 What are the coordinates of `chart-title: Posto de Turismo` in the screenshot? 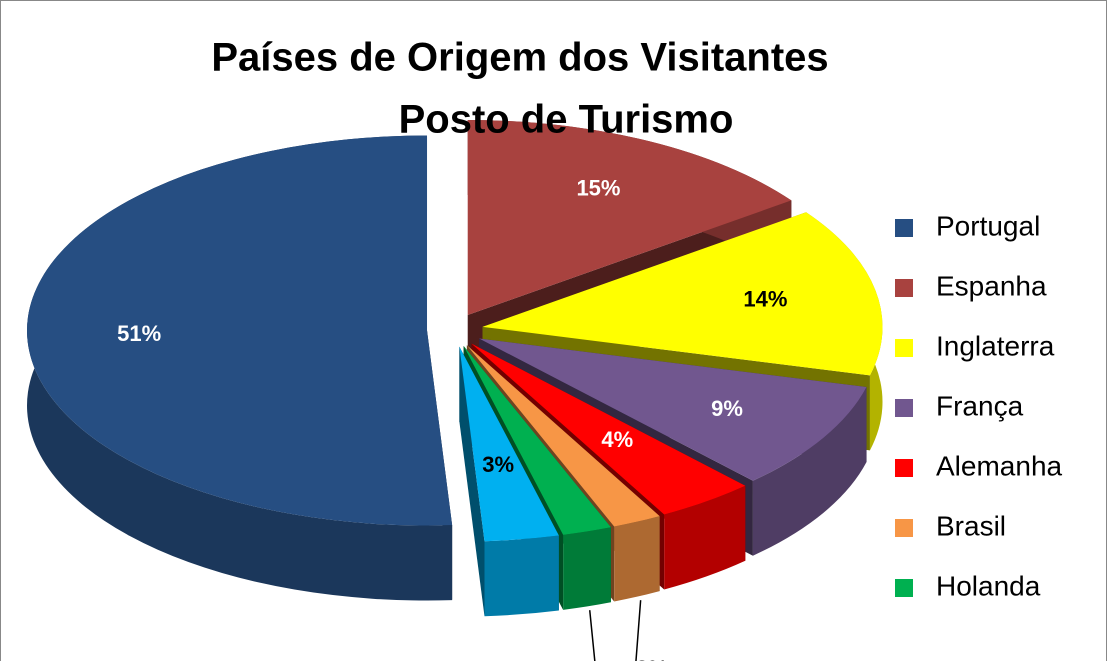 It's located at (566, 120).